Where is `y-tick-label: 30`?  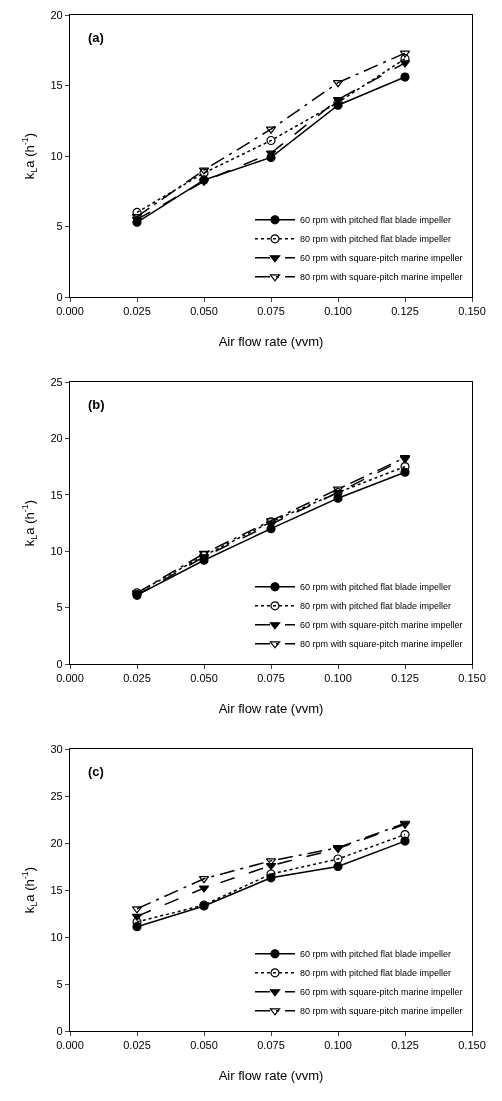
y-tick-label: 30 is located at coordinates (56, 748).